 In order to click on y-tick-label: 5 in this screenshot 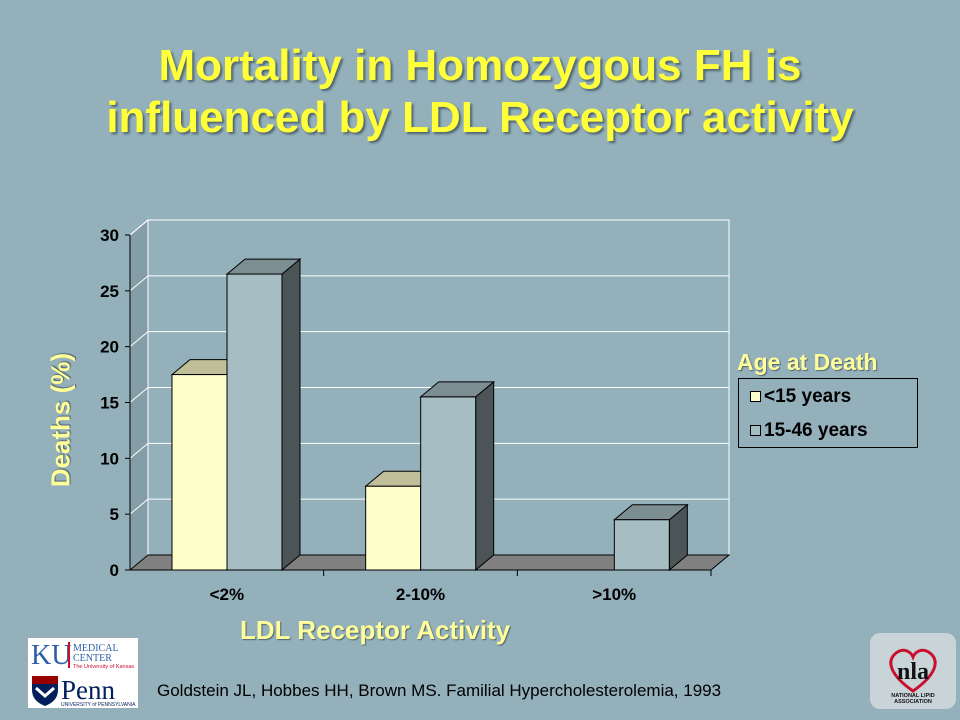, I will do `click(114, 514)`.